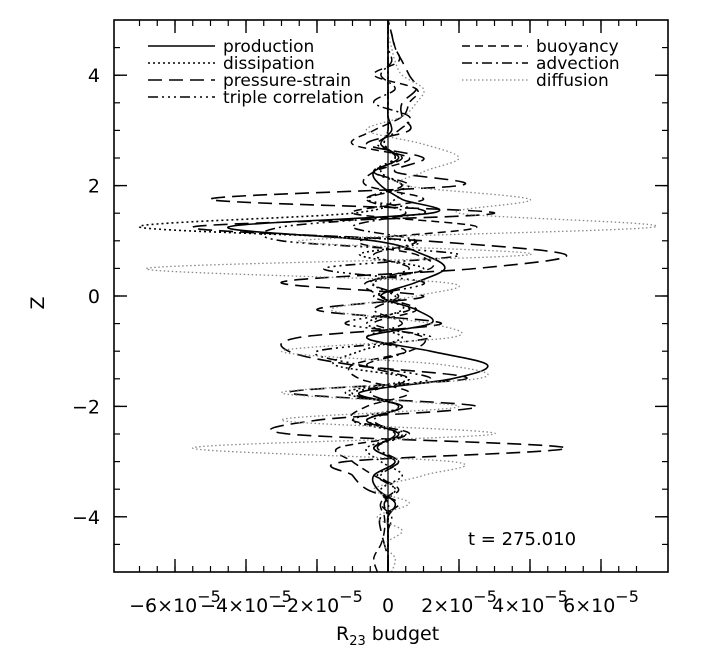 Image resolution: width=722 pixels, height=649 pixels. I want to click on legend-label-triple-correlation: triple correlation, so click(293, 98).